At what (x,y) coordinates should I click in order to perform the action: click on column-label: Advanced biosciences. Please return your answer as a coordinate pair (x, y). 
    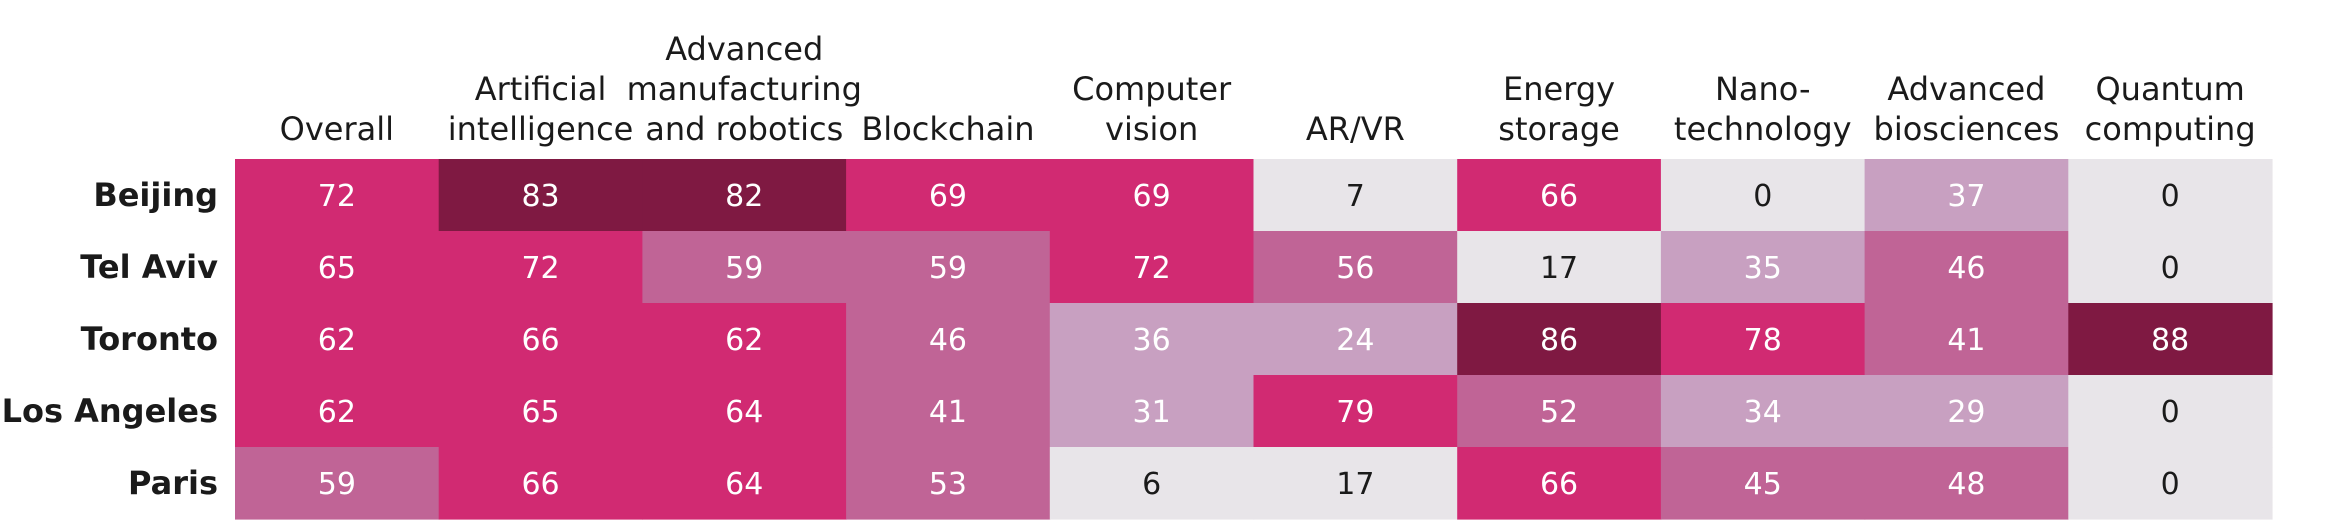
    Looking at the image, I should click on (1967, 109).